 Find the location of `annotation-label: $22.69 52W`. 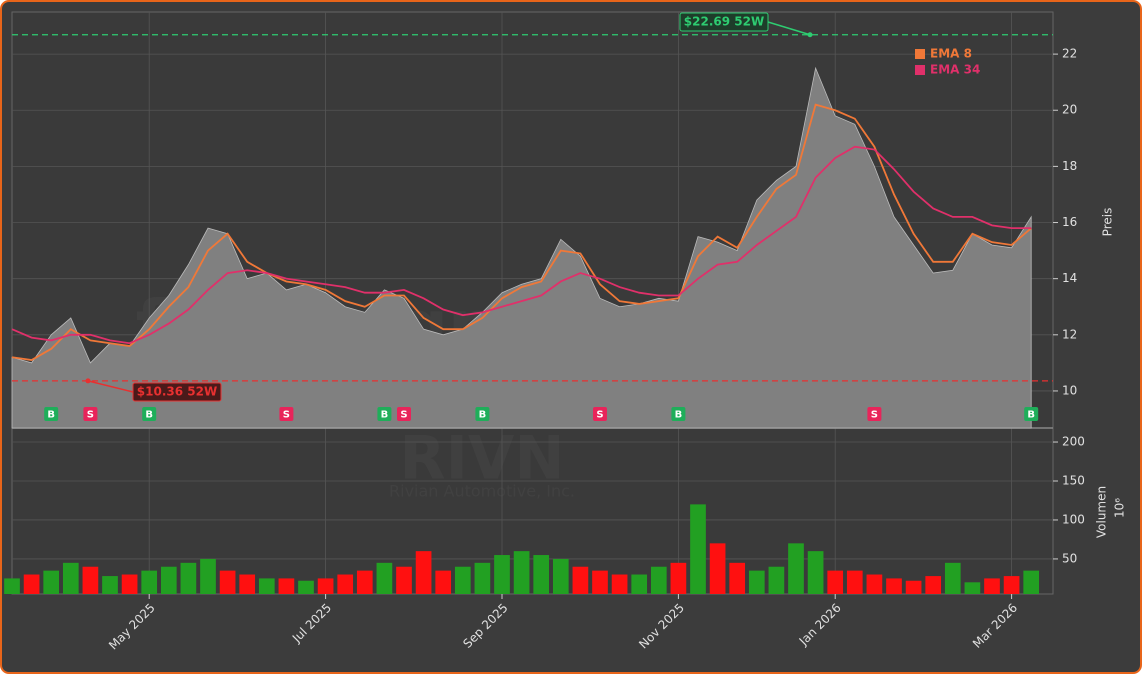

annotation-label: $22.69 52W is located at coordinates (724, 22).